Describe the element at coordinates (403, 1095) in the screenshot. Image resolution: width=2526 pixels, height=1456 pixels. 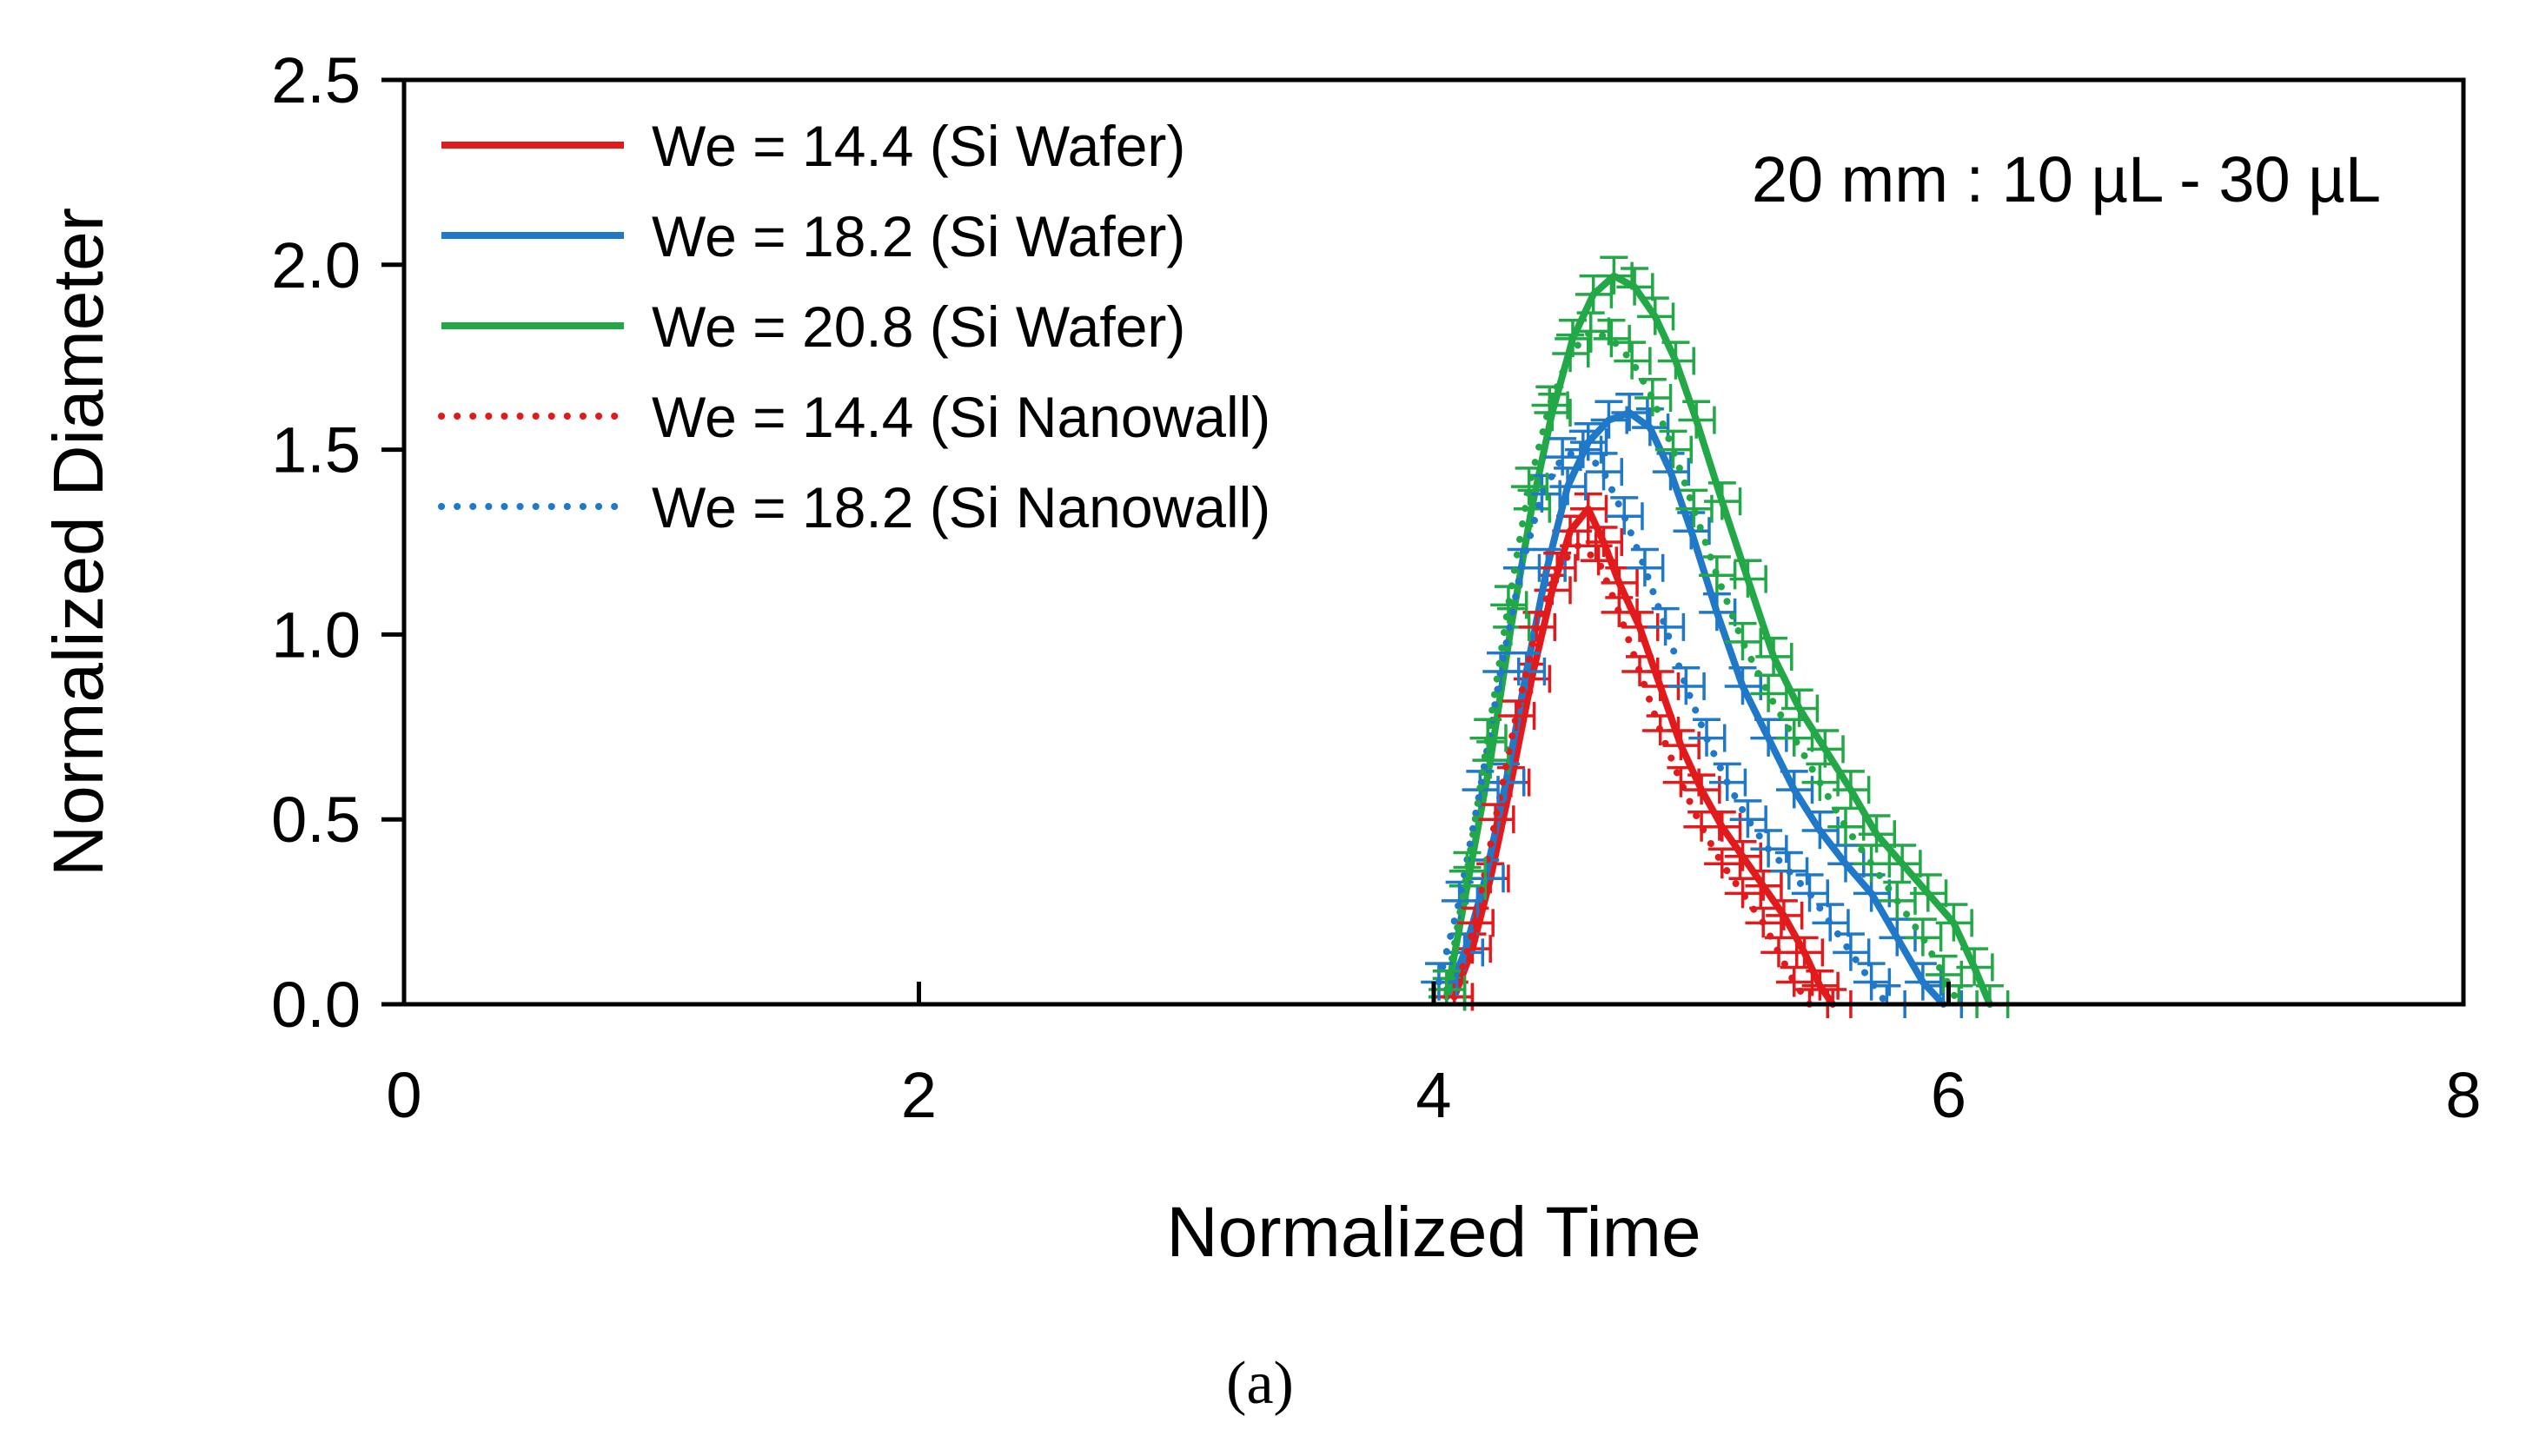
I see `x-tick-label: 0` at that location.